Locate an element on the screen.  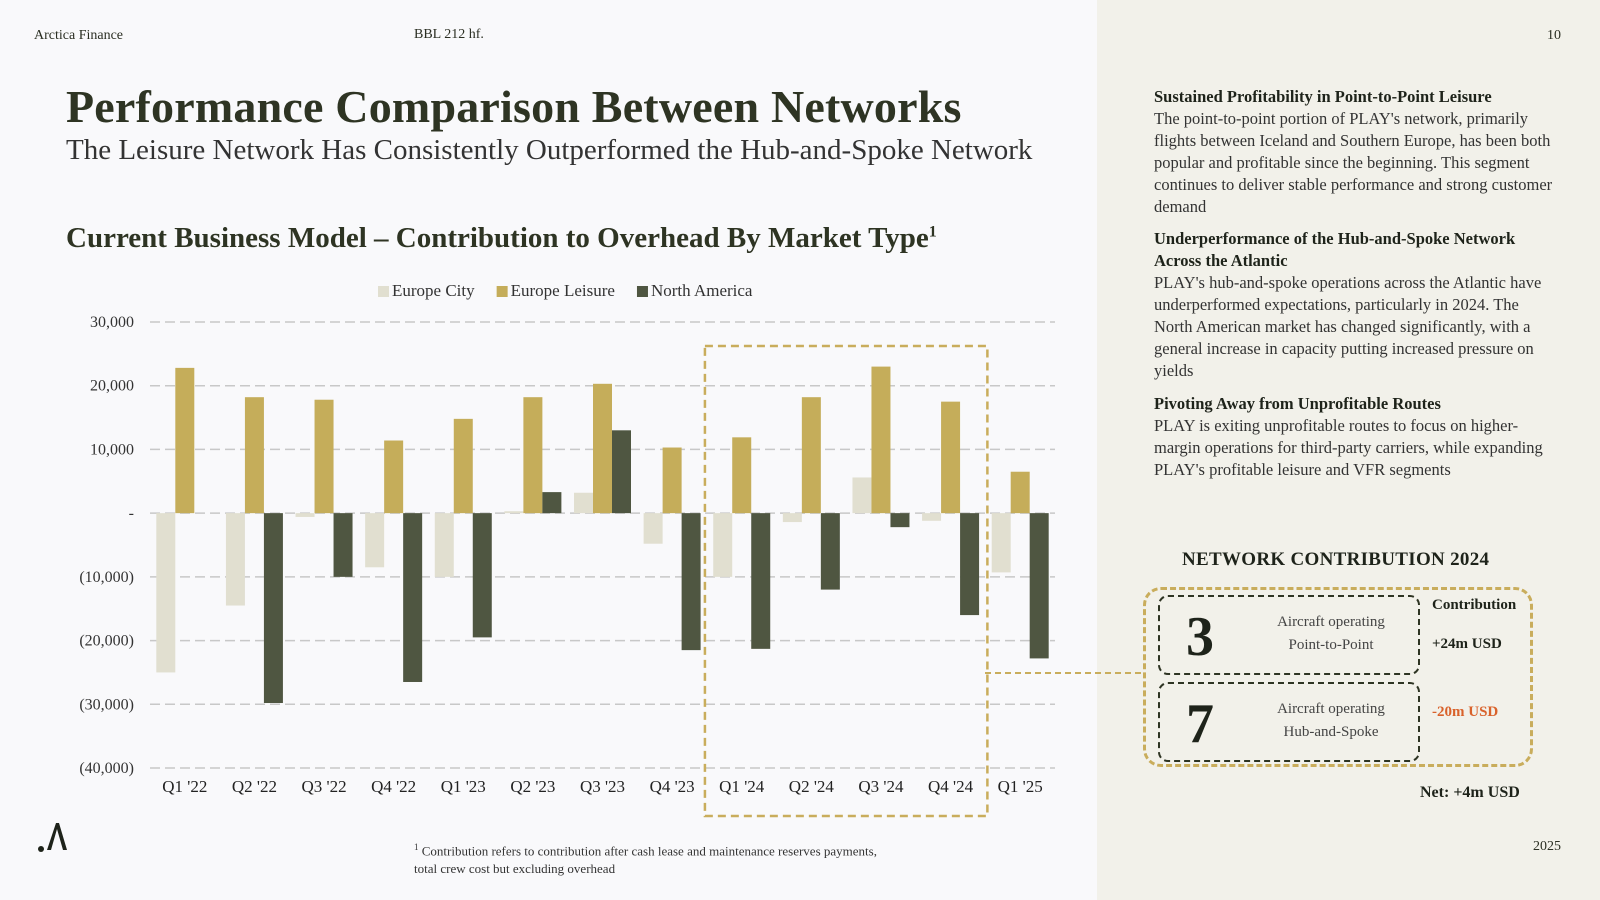
contribution-column-header: Contribution is located at coordinates (1474, 605).